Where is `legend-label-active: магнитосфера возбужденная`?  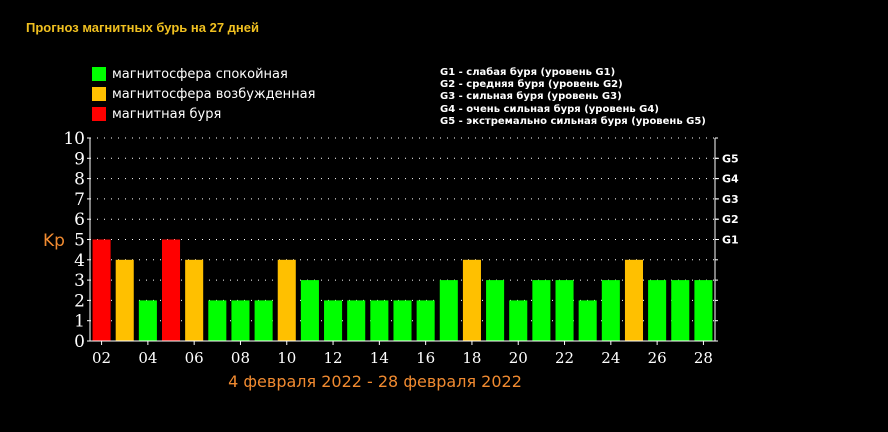 legend-label-active: магнитосфера возбужденная is located at coordinates (214, 94).